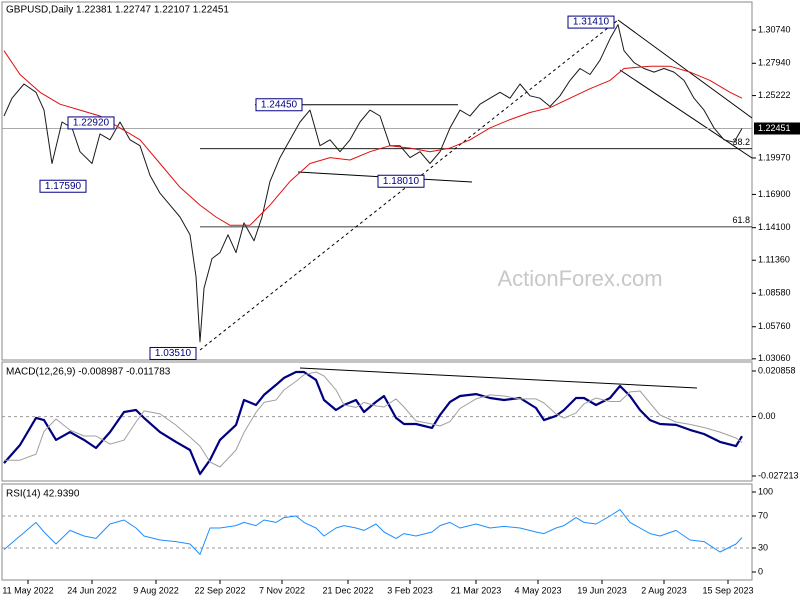 The height and width of the screenshot is (605, 800). I want to click on price-label: 1.18010, so click(401, 181).